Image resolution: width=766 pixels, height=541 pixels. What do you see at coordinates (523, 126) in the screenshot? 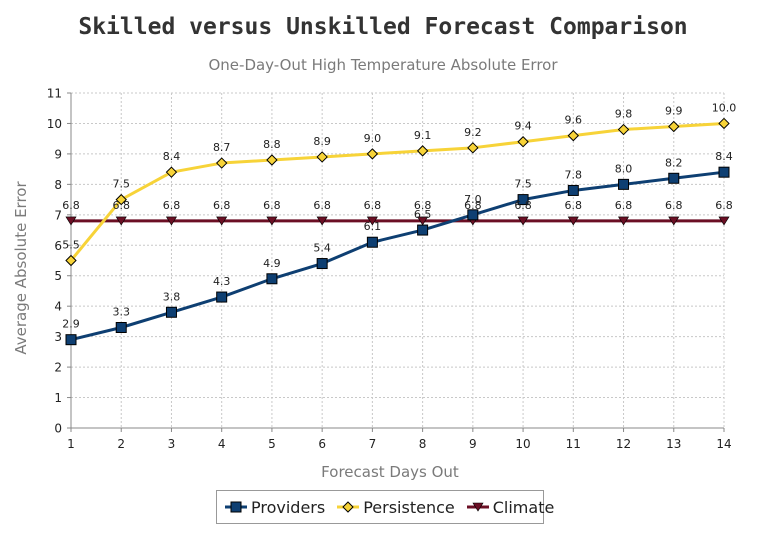
I see `persistence-data-label: 9.4` at bounding box center [523, 126].